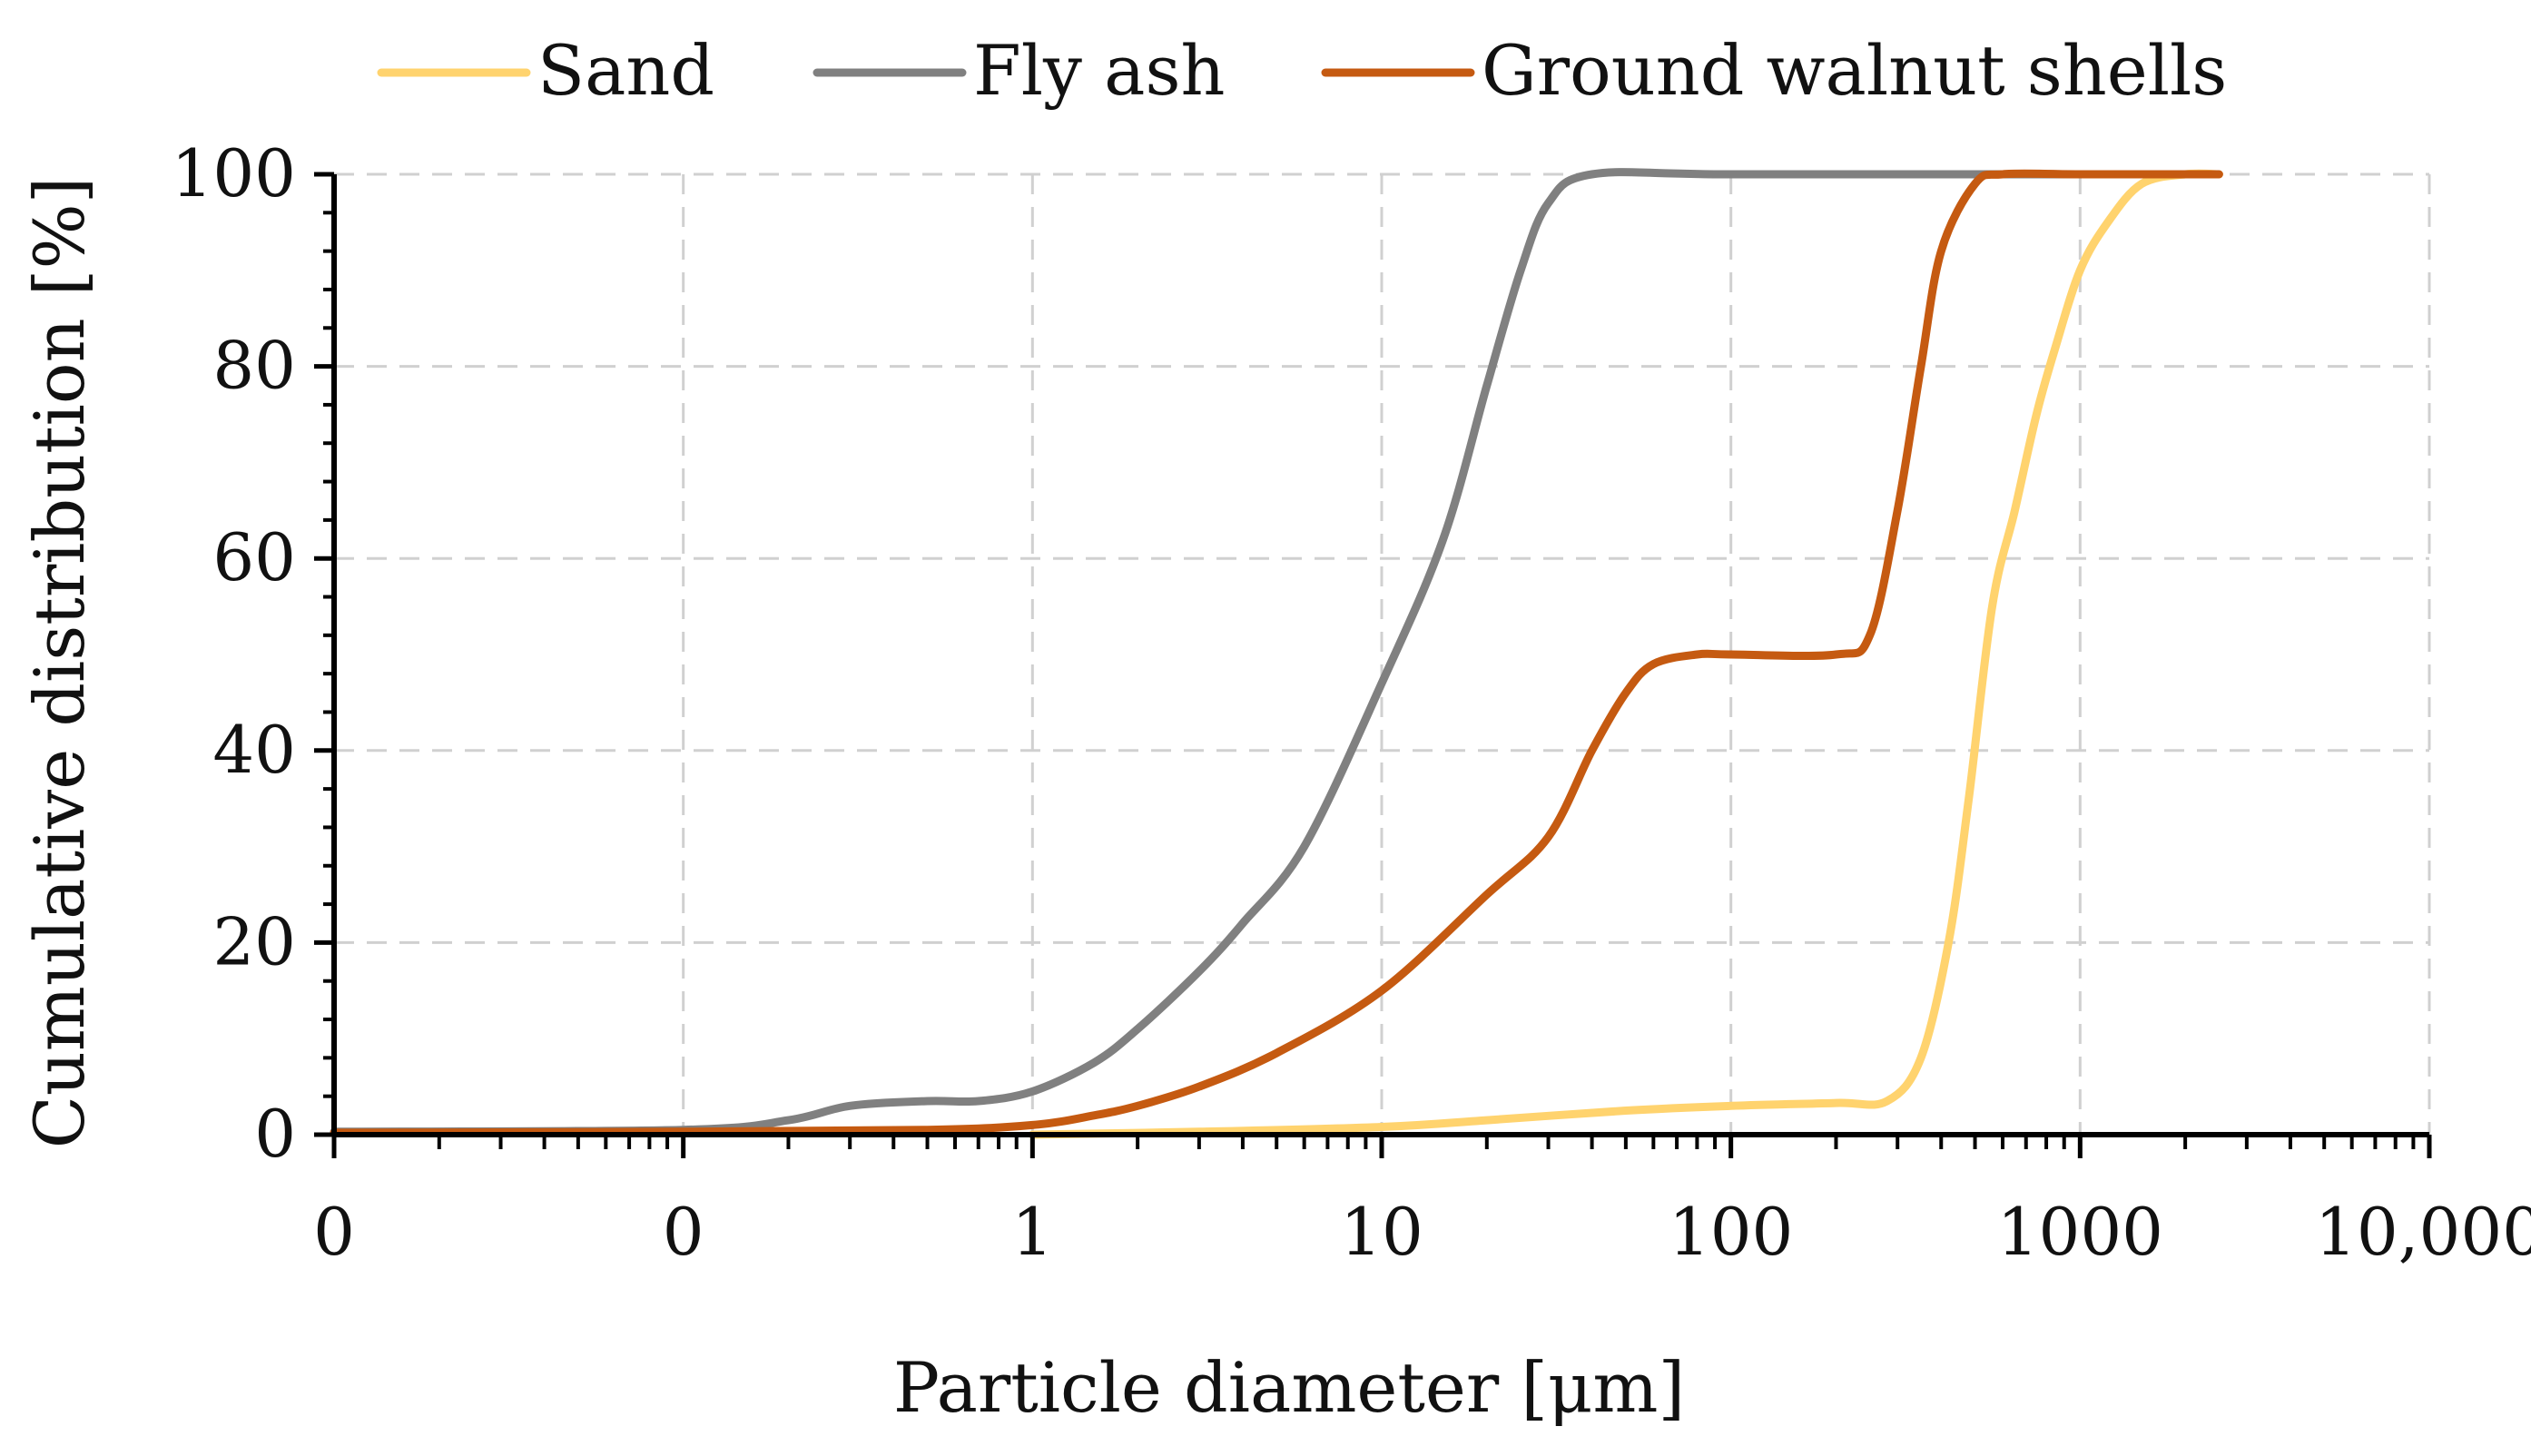 This screenshot has width=2531, height=1456. Describe the element at coordinates (1381, 1232) in the screenshot. I see `x-tick-label: 10` at that location.